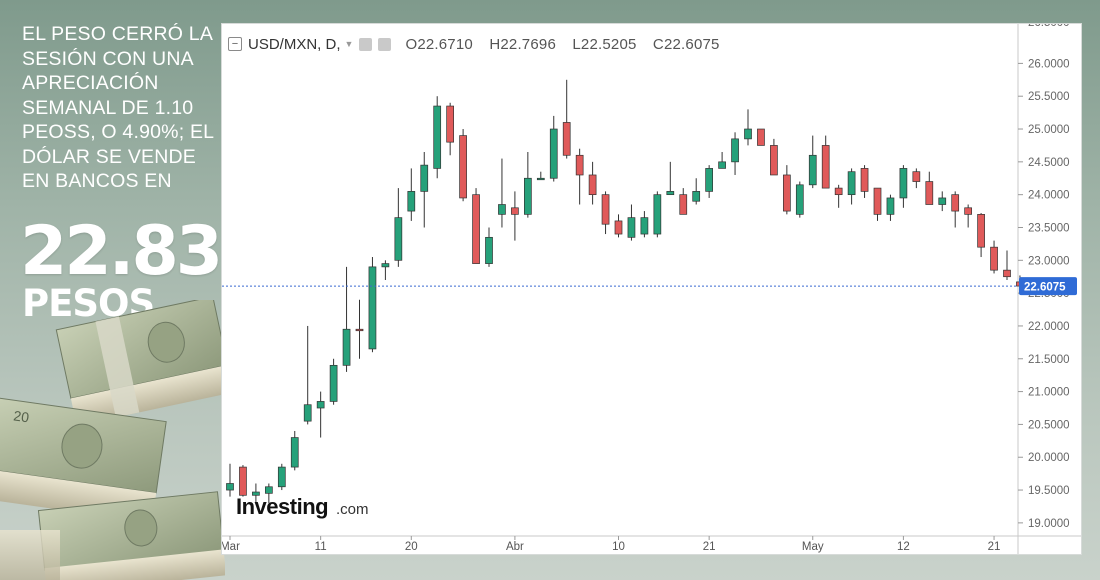  What do you see at coordinates (112, 440) in the screenshot?
I see `money-stack-image: 20` at bounding box center [112, 440].